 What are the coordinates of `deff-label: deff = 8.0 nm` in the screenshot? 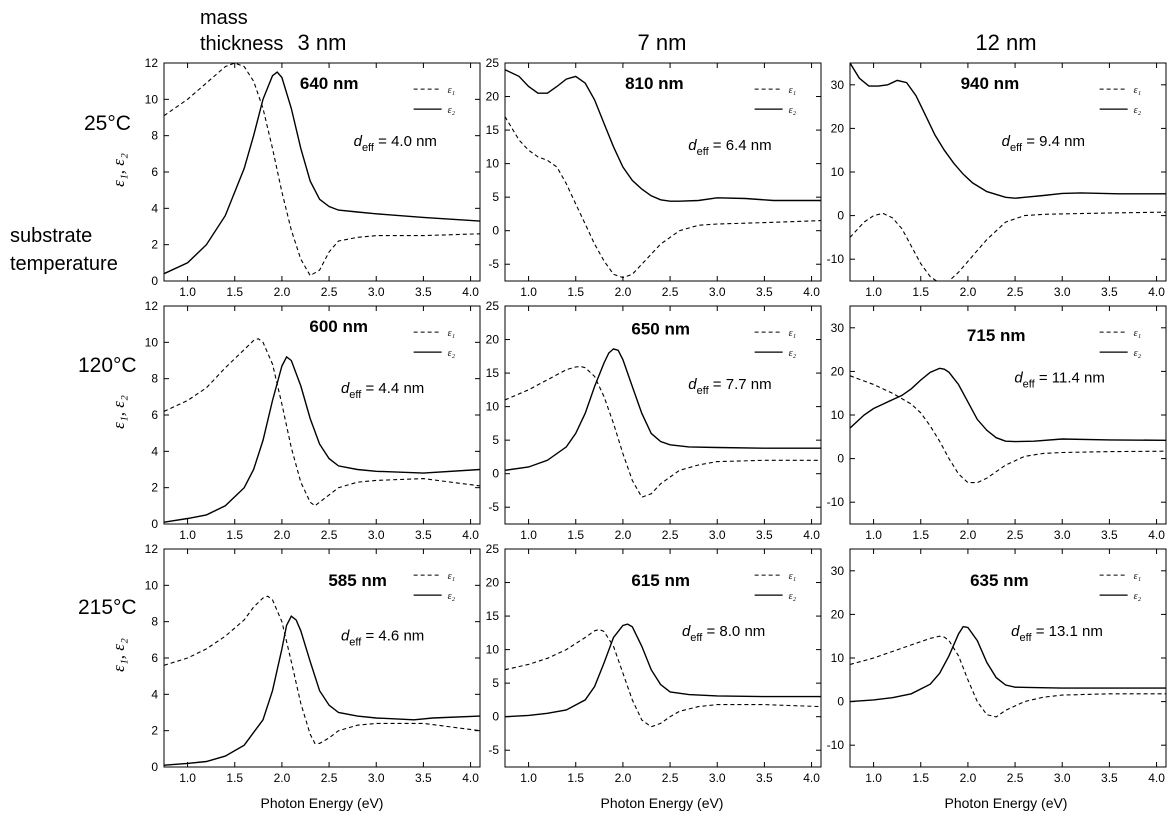 It's located at (723, 633).